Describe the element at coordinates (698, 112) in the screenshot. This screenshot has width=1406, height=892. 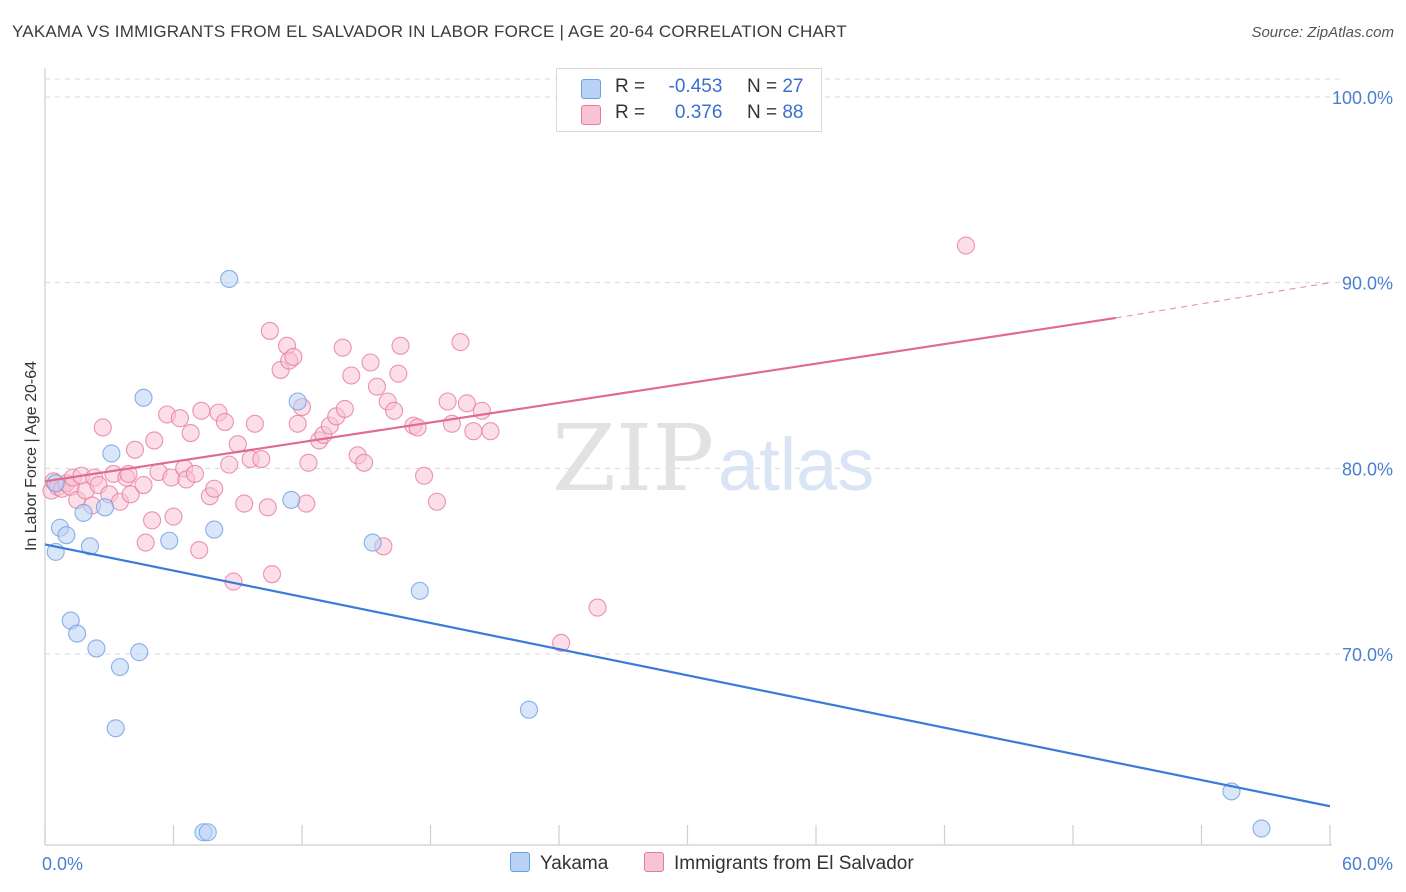
I see `legend-r-value-el-salvador: 0.376` at that location.